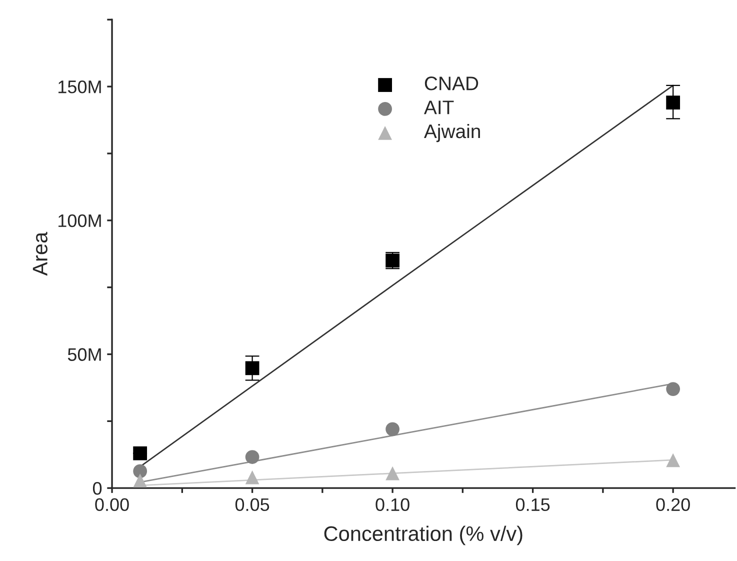 The height and width of the screenshot is (561, 737). I want to click on y-axis-title: Area, so click(40, 254).